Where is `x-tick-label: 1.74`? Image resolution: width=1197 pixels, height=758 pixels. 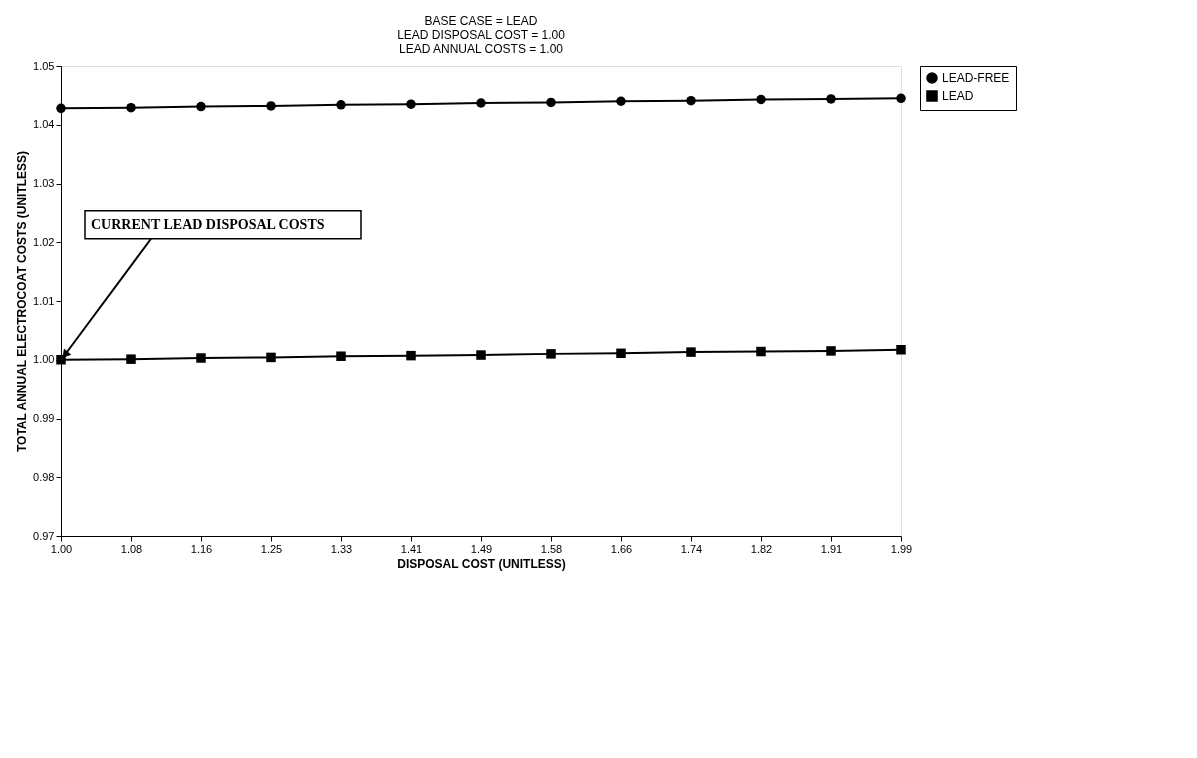
x-tick-label: 1.74 is located at coordinates (691, 548).